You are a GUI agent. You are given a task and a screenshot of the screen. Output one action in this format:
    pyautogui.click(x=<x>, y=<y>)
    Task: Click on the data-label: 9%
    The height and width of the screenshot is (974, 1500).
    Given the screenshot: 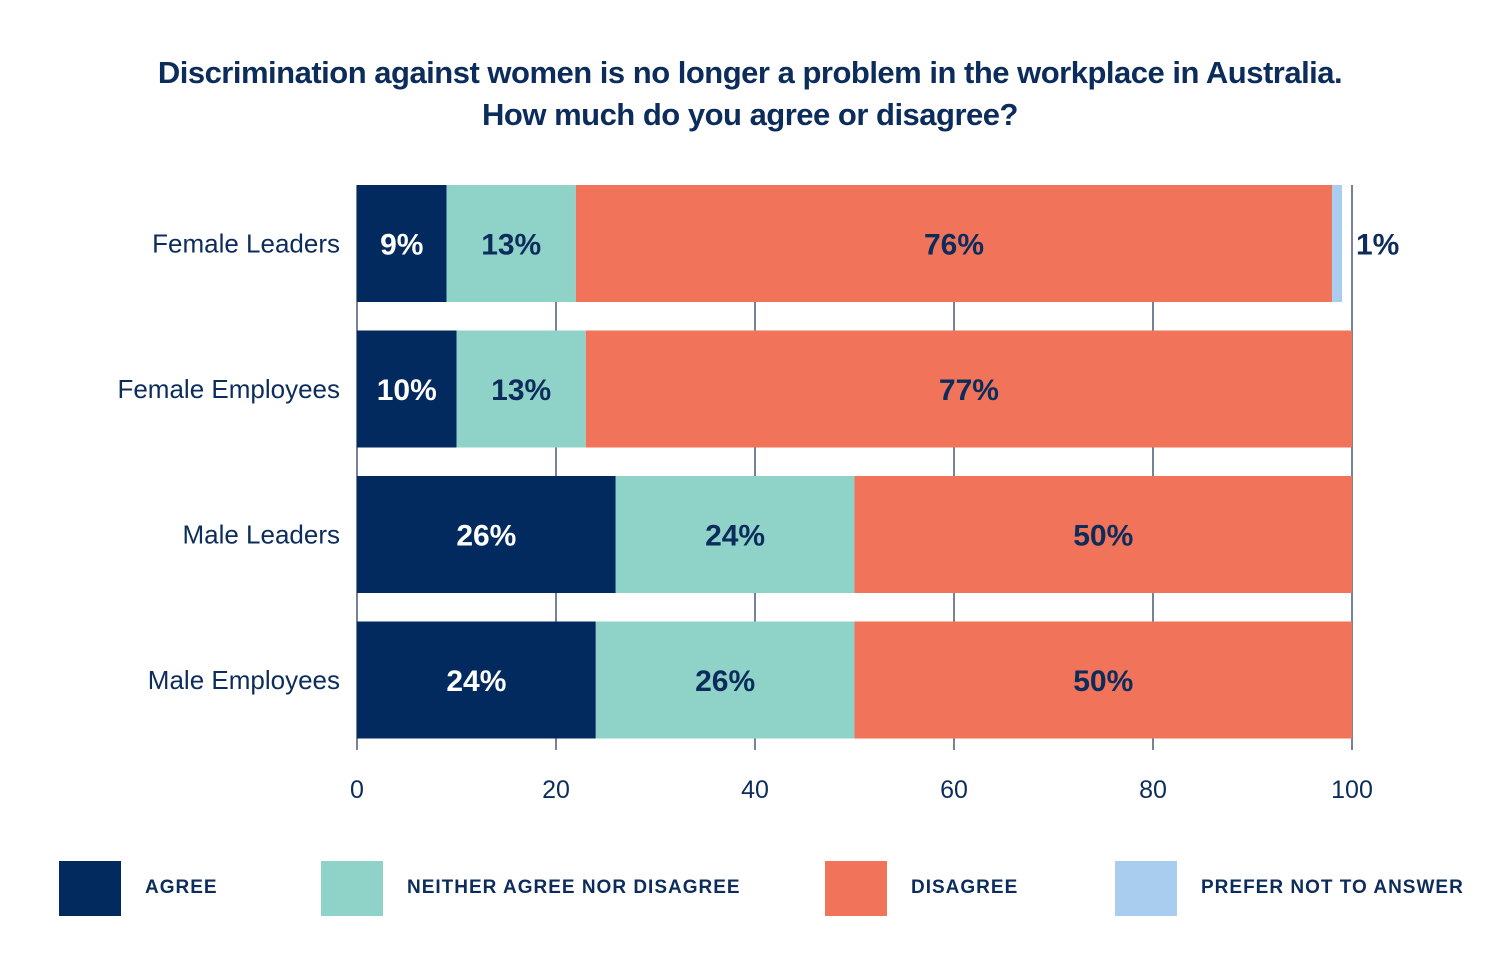 What is the action you would take?
    pyautogui.click(x=401, y=245)
    